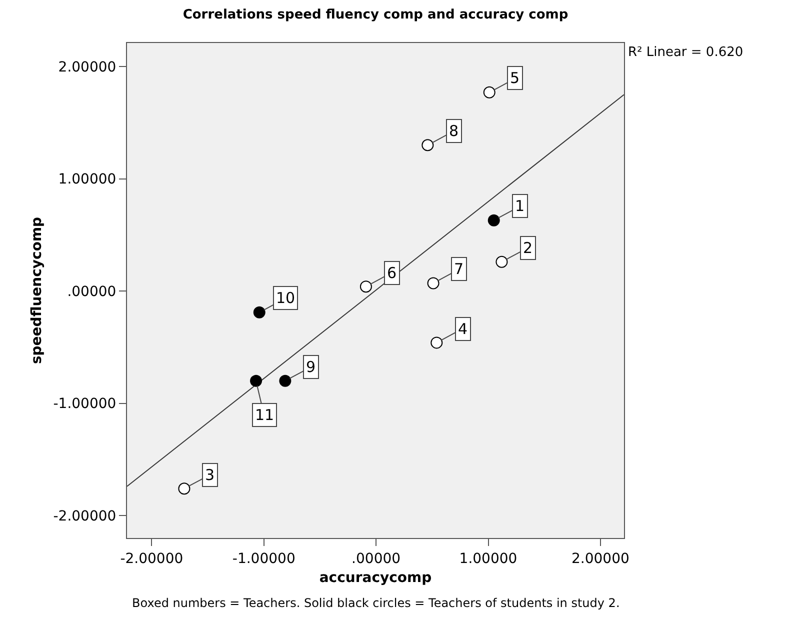 The image size is (785, 630). I want to click on text: R² Linear = 0.620, so click(686, 52).